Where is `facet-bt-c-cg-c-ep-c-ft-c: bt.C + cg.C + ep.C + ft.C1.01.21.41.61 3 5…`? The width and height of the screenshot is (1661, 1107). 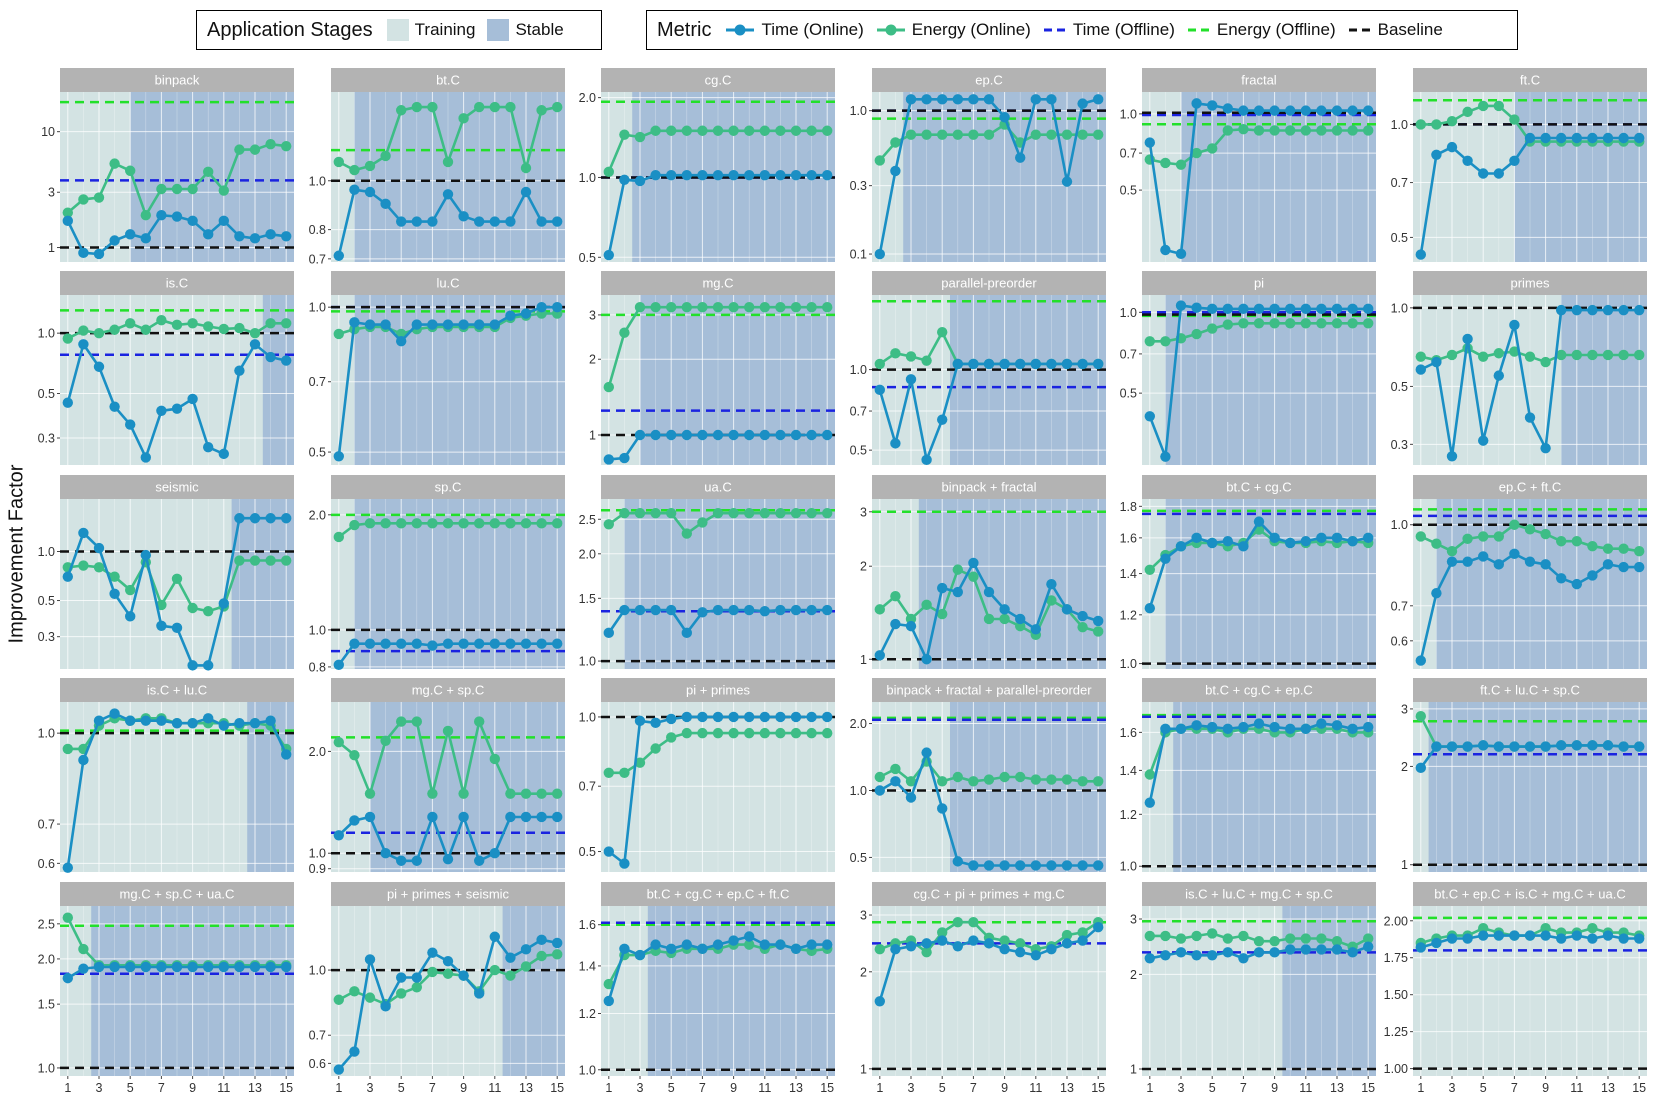 facet-bt-c-cg-c-ep-c-ft-c: bt.C + cg.C + ep.C + ft.C1.01.21.41.61 3 5… is located at coordinates (707, 988).